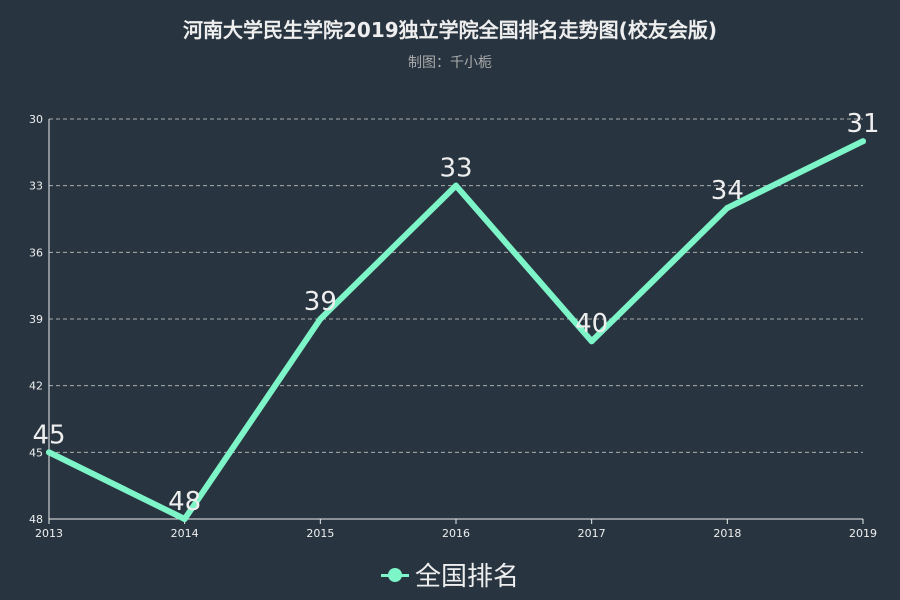  Describe the element at coordinates (456, 533) in the screenshot. I see `x-tick-label: 2016` at that location.